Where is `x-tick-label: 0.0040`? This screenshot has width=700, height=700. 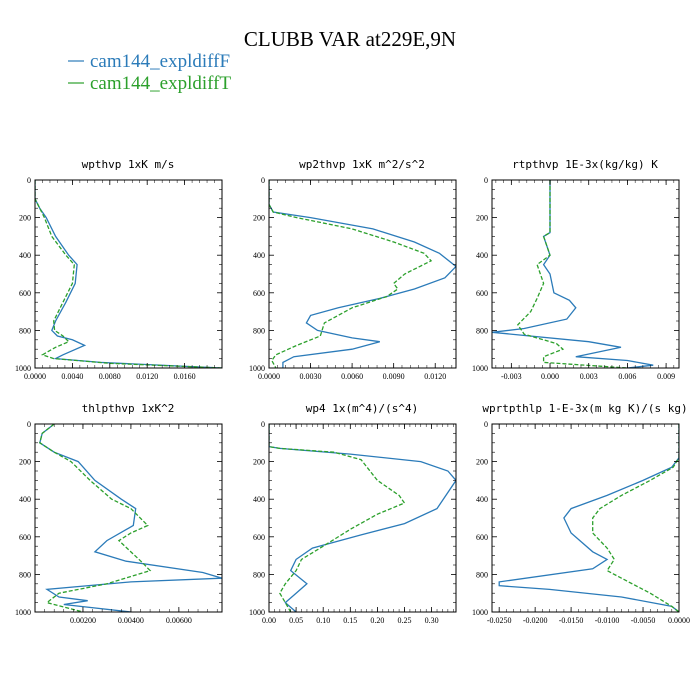 x-tick-label: 0.0040 is located at coordinates (72, 376).